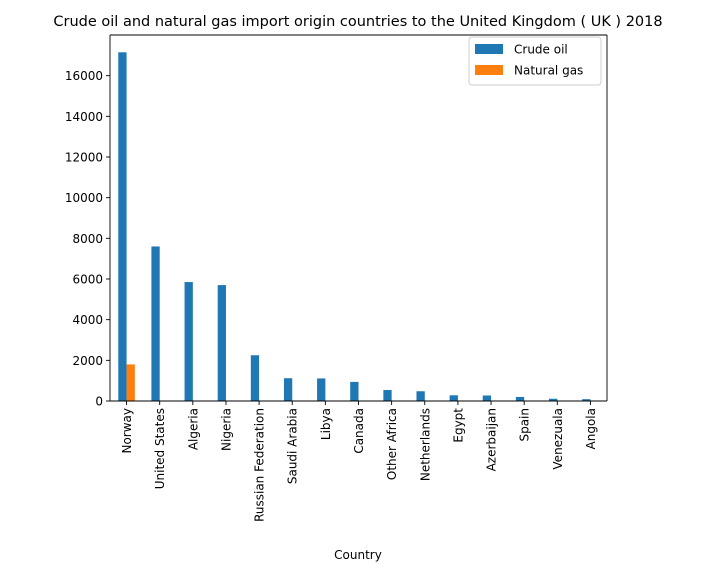 The width and height of the screenshot is (717, 572). What do you see at coordinates (84, 158) in the screenshot?
I see `y-tick-label: 12000` at bounding box center [84, 158].